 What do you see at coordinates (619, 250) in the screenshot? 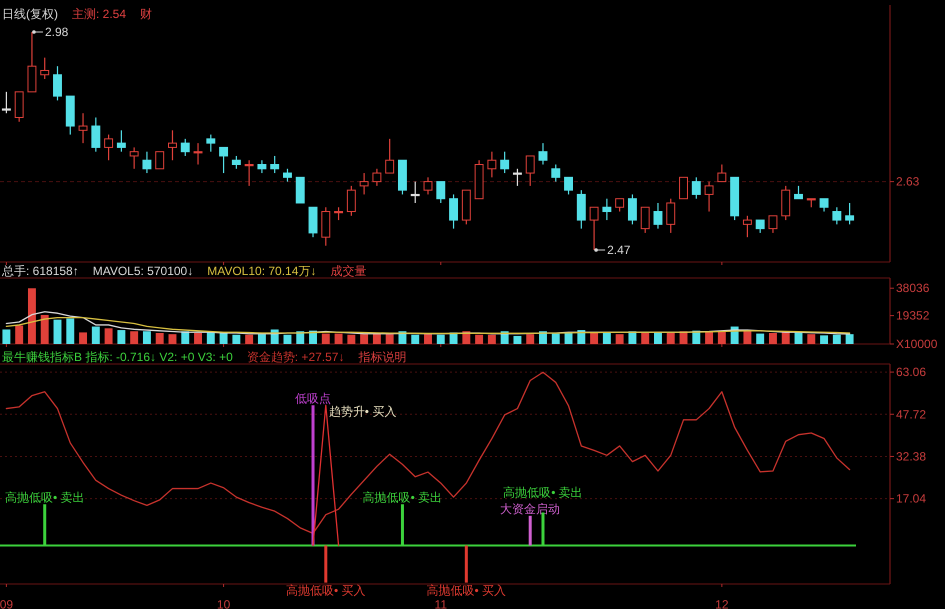
I see `annotation: 2.47` at bounding box center [619, 250].